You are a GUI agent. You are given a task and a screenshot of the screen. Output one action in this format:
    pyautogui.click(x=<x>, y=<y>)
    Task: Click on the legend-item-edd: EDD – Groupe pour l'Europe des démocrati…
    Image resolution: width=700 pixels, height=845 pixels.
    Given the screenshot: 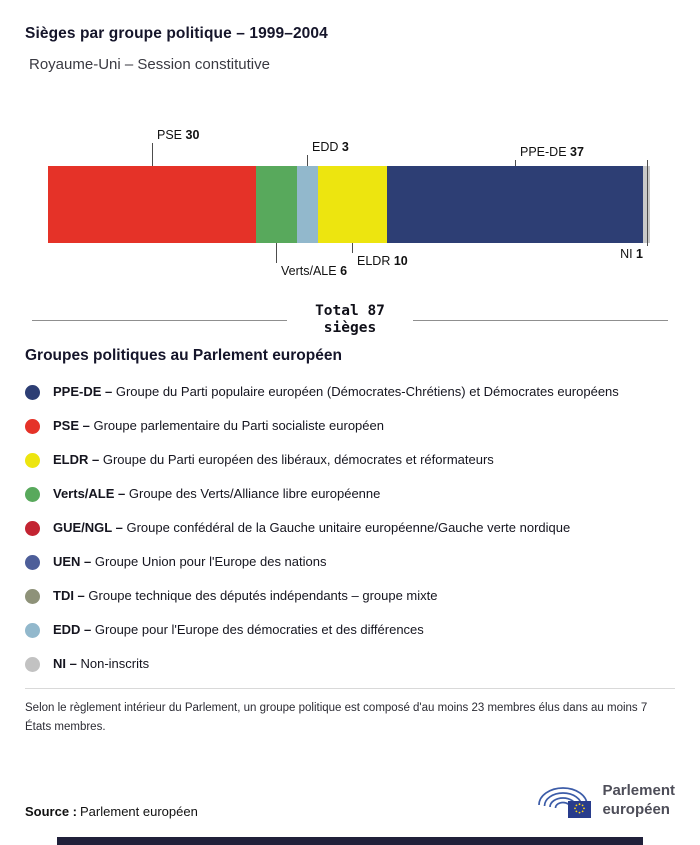 What is the action you would take?
    pyautogui.click(x=350, y=630)
    